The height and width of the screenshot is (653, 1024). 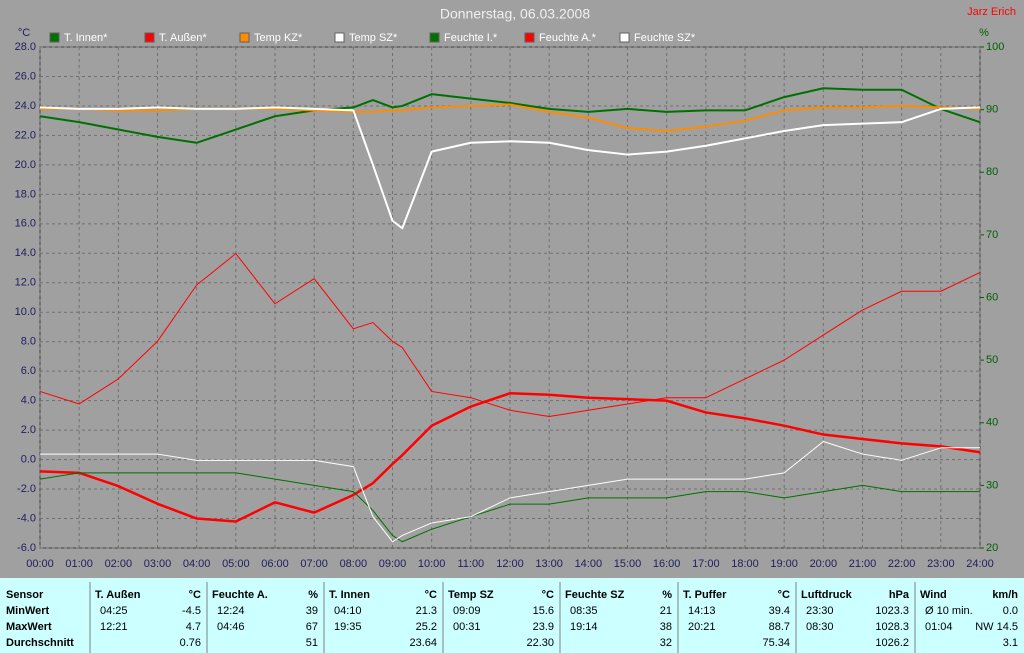 I want to click on cell-time: 08:30, so click(x=820, y=627).